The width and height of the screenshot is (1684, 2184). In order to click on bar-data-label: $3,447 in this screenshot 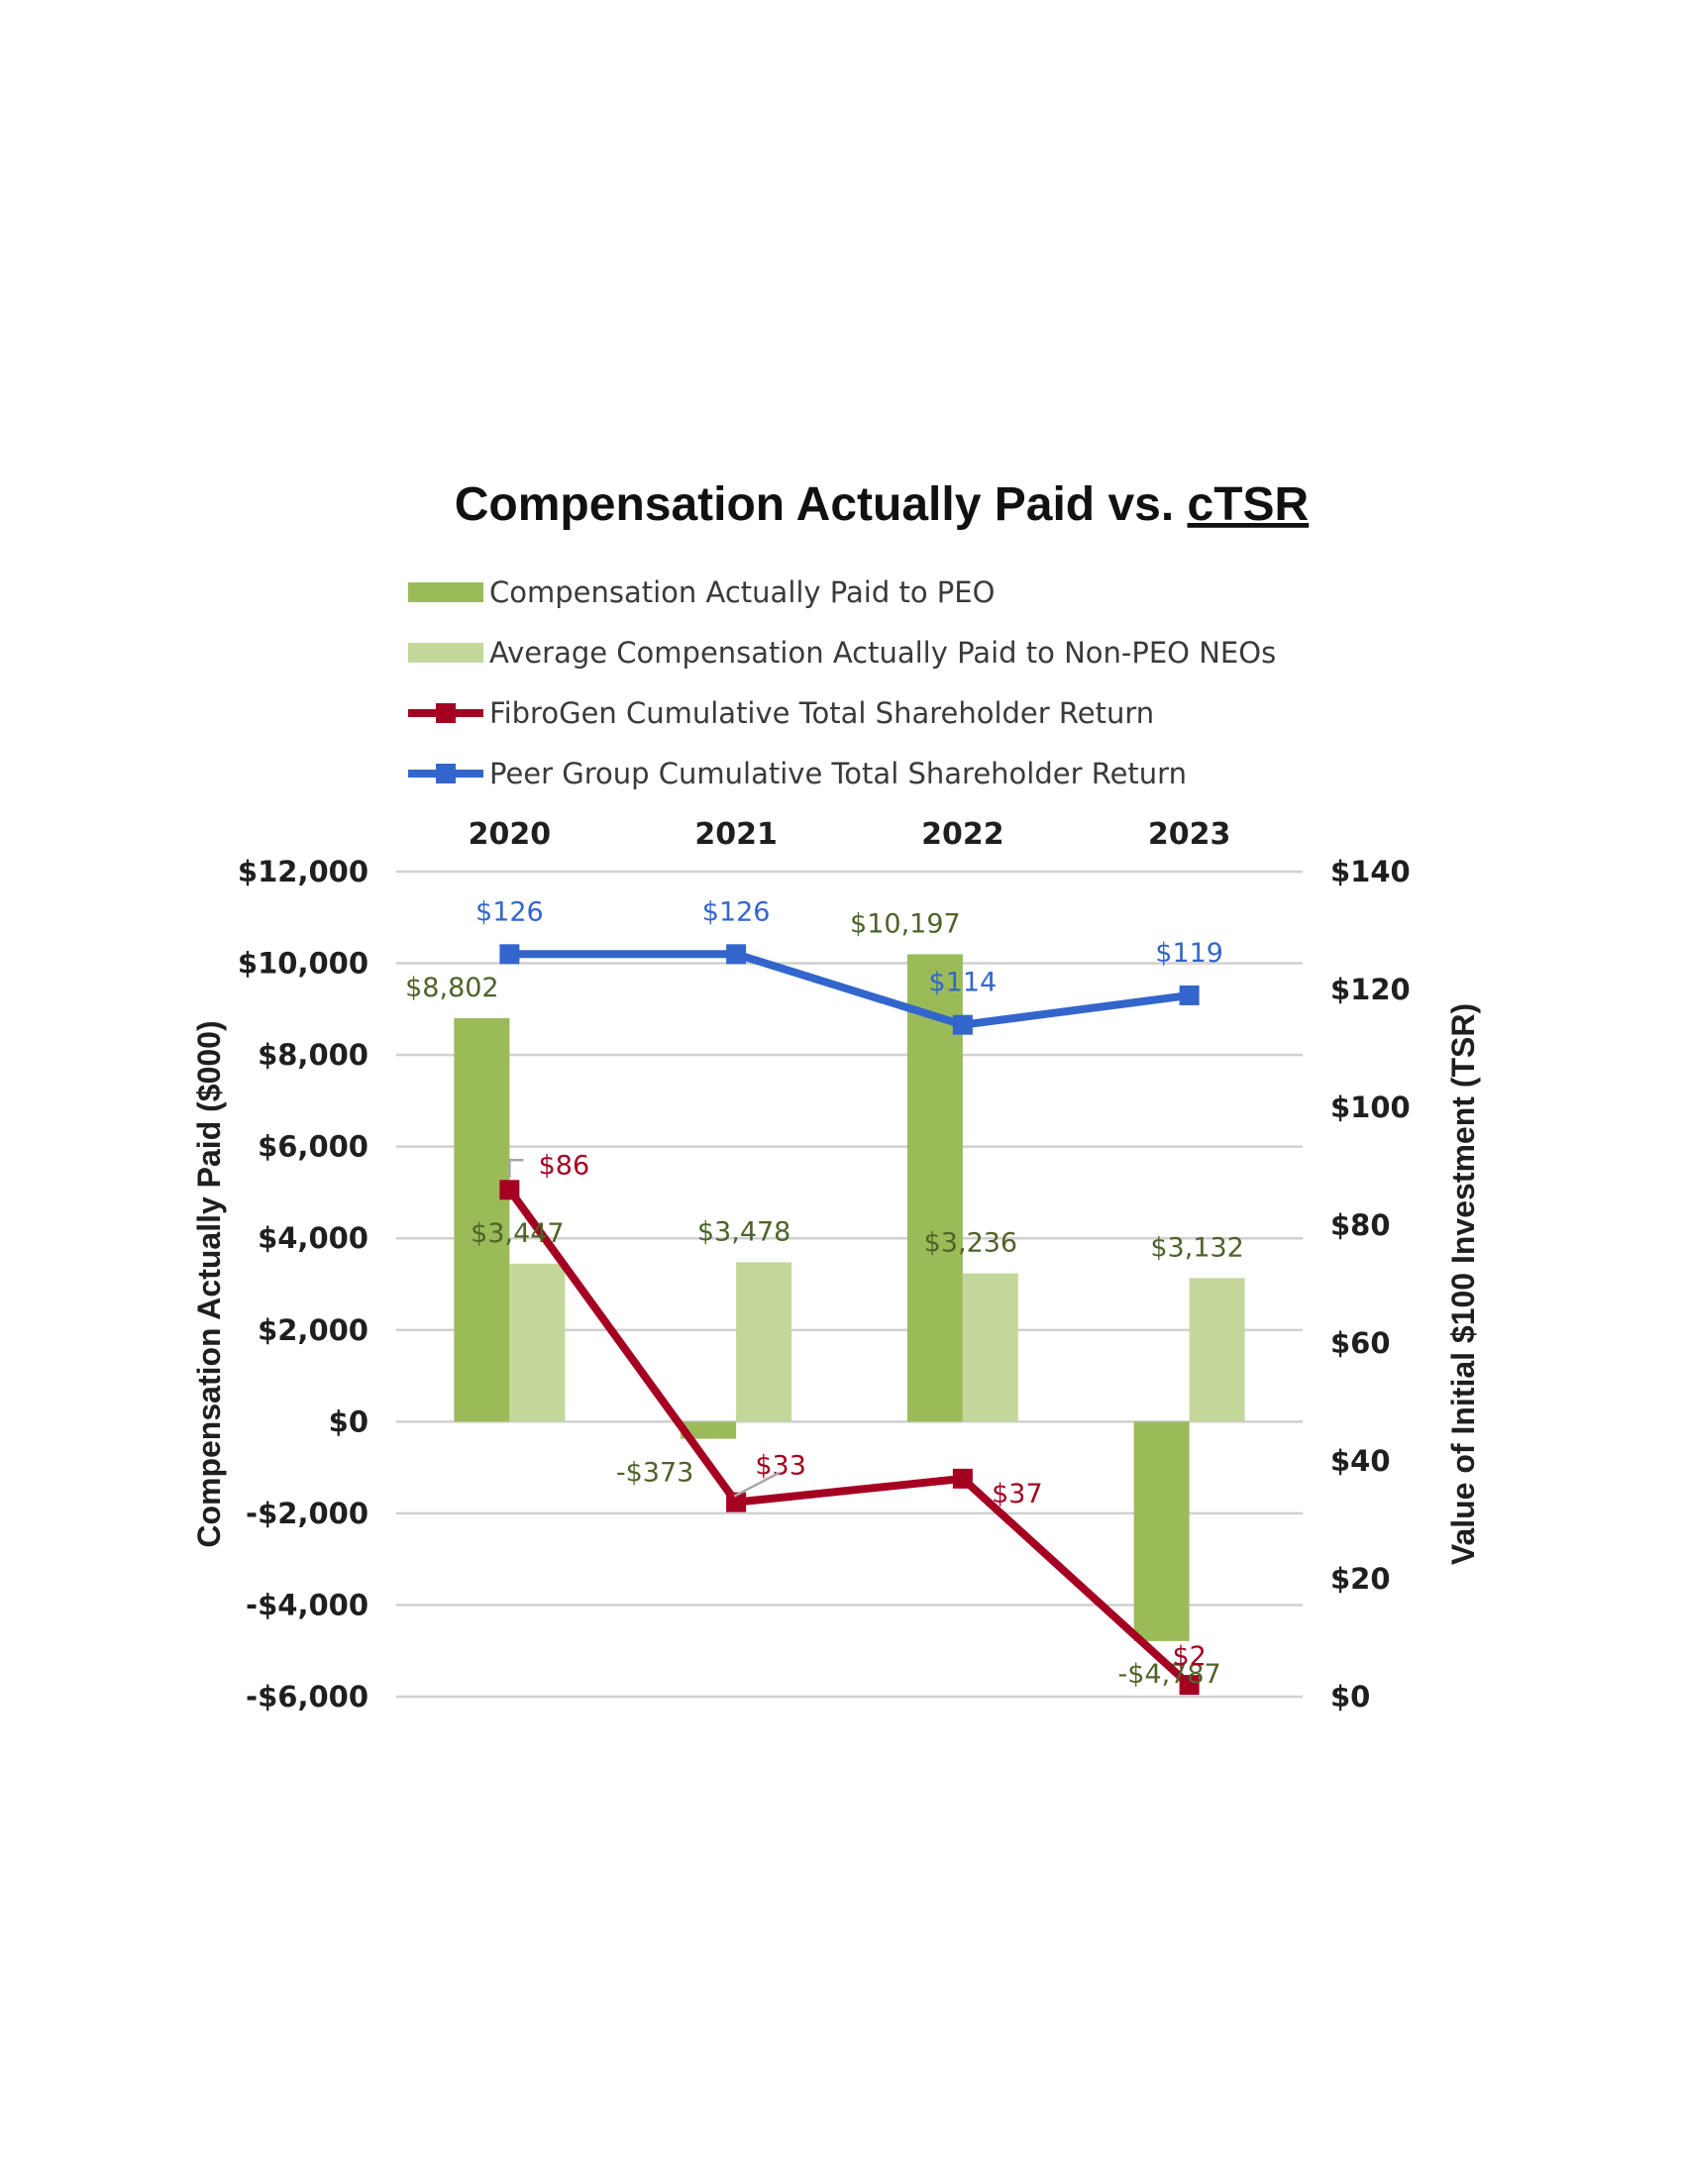, I will do `click(517, 1233)`.